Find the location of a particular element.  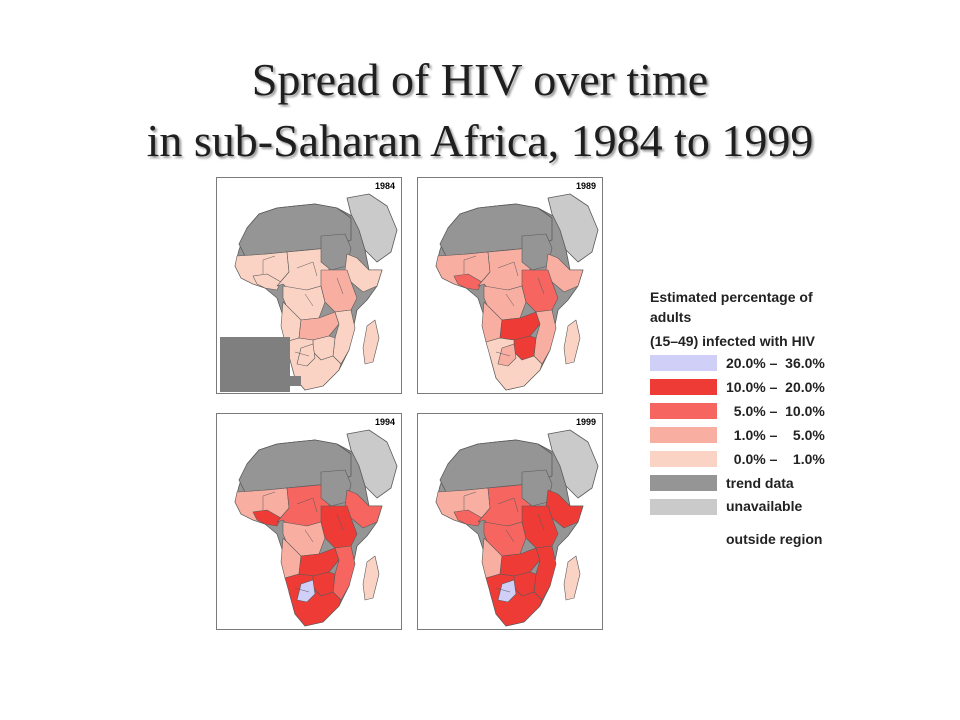

legend-label-0-1: 0.0% – 1.0% is located at coordinates (775, 459).